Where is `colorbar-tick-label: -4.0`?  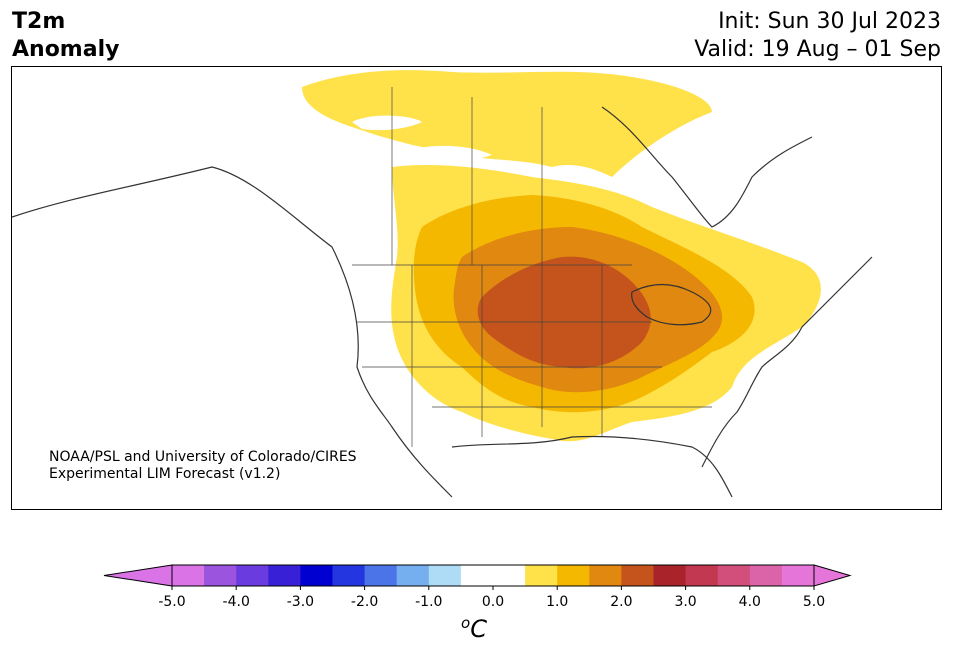
colorbar-tick-label: -4.0 is located at coordinates (236, 602).